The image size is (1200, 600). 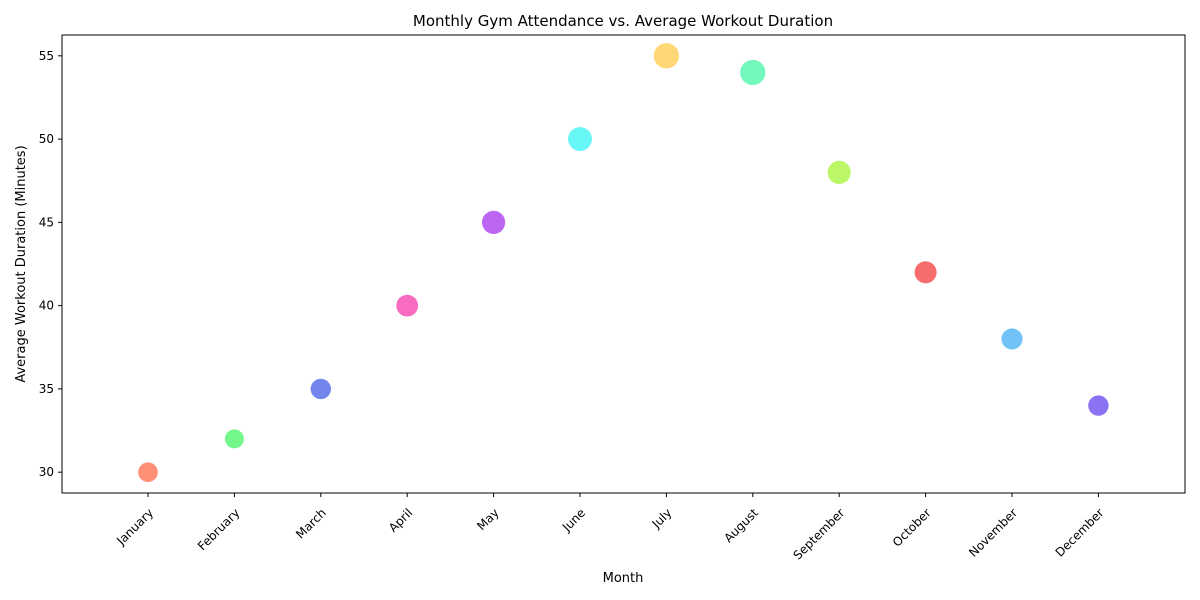 I want to click on x-tick-label: September, so click(x=819, y=534).